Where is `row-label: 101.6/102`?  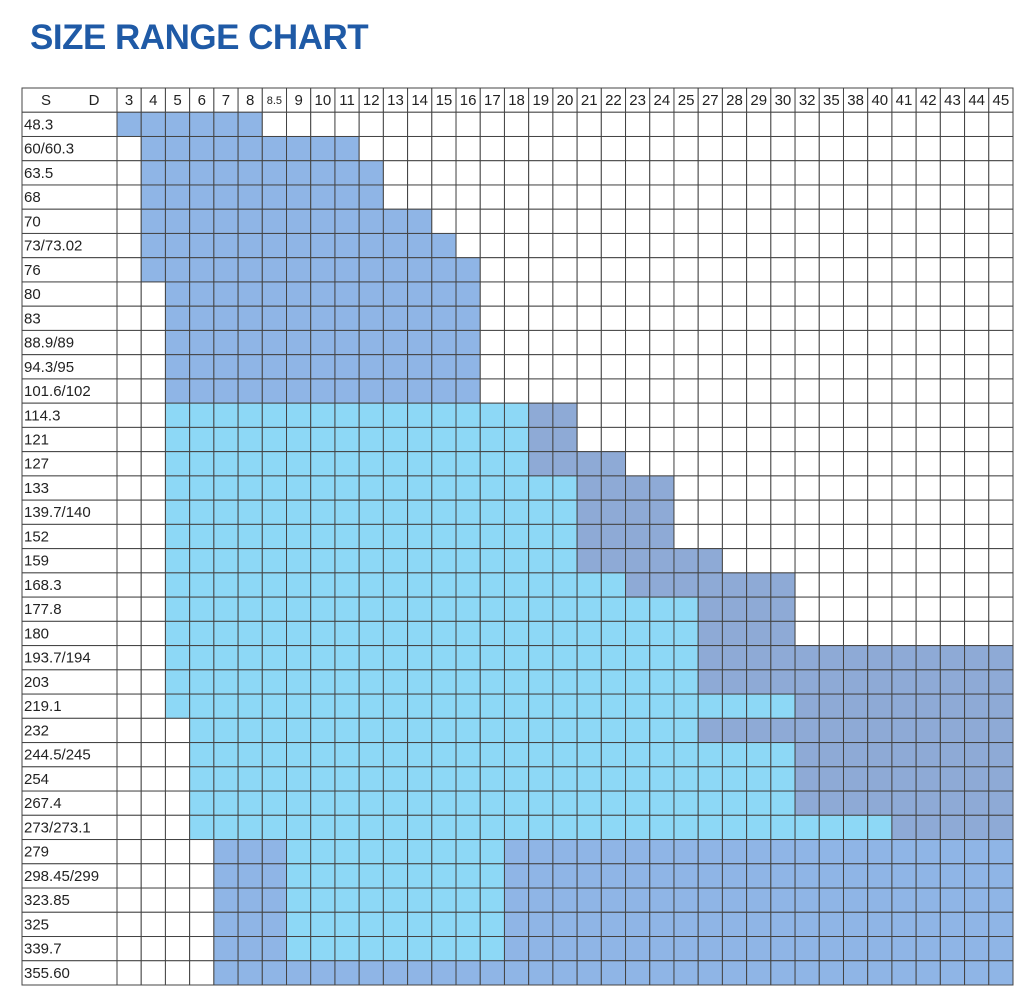 row-label: 101.6/102 is located at coordinates (57, 391).